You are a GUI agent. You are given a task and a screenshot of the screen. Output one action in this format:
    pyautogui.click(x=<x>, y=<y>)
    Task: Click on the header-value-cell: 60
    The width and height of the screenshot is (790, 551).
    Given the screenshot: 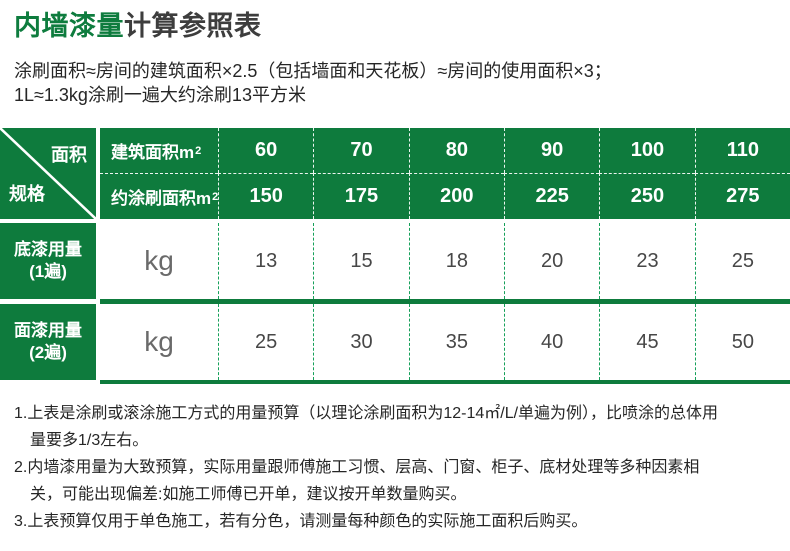 What is the action you would take?
    pyautogui.click(x=266, y=150)
    